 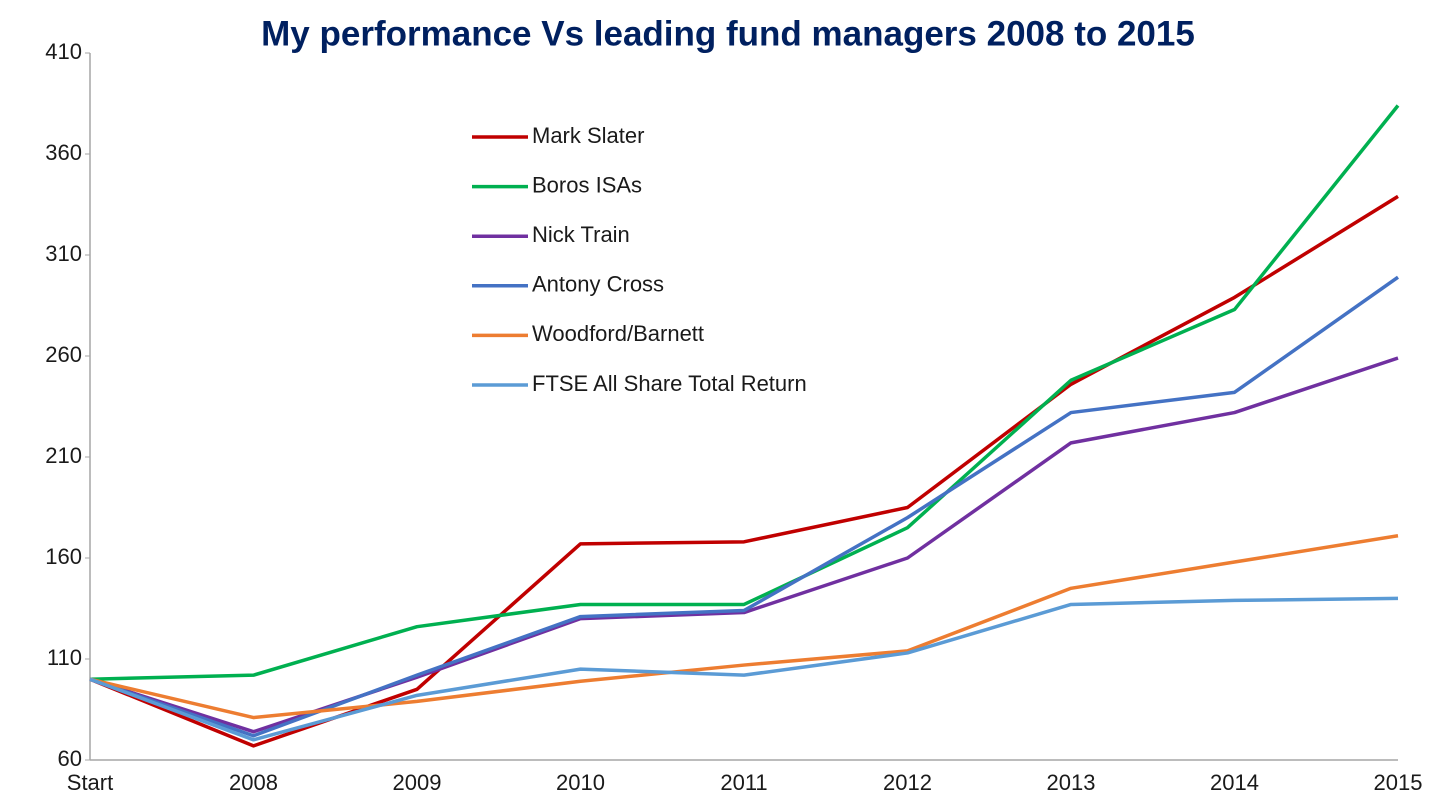 What do you see at coordinates (70, 758) in the screenshot?
I see `y-tick-label: 60` at bounding box center [70, 758].